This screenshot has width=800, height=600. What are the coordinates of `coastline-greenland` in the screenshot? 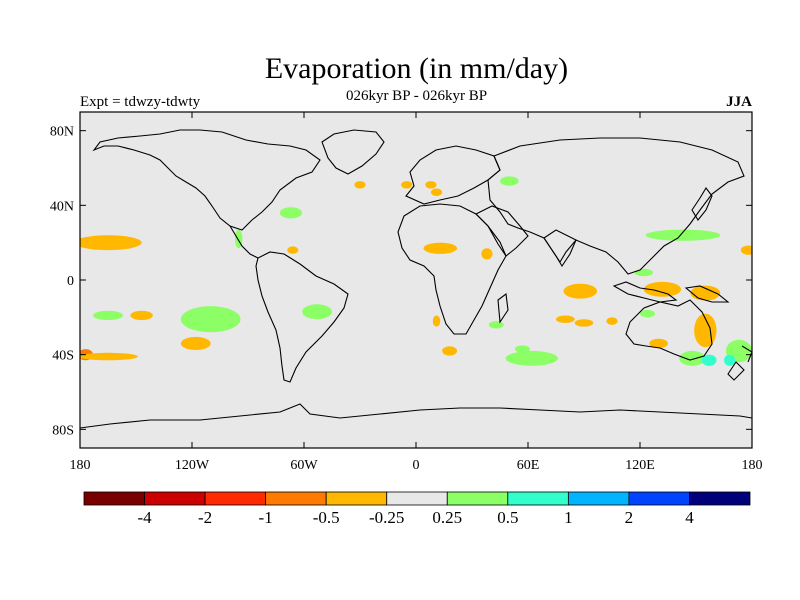 It's located at (353, 152).